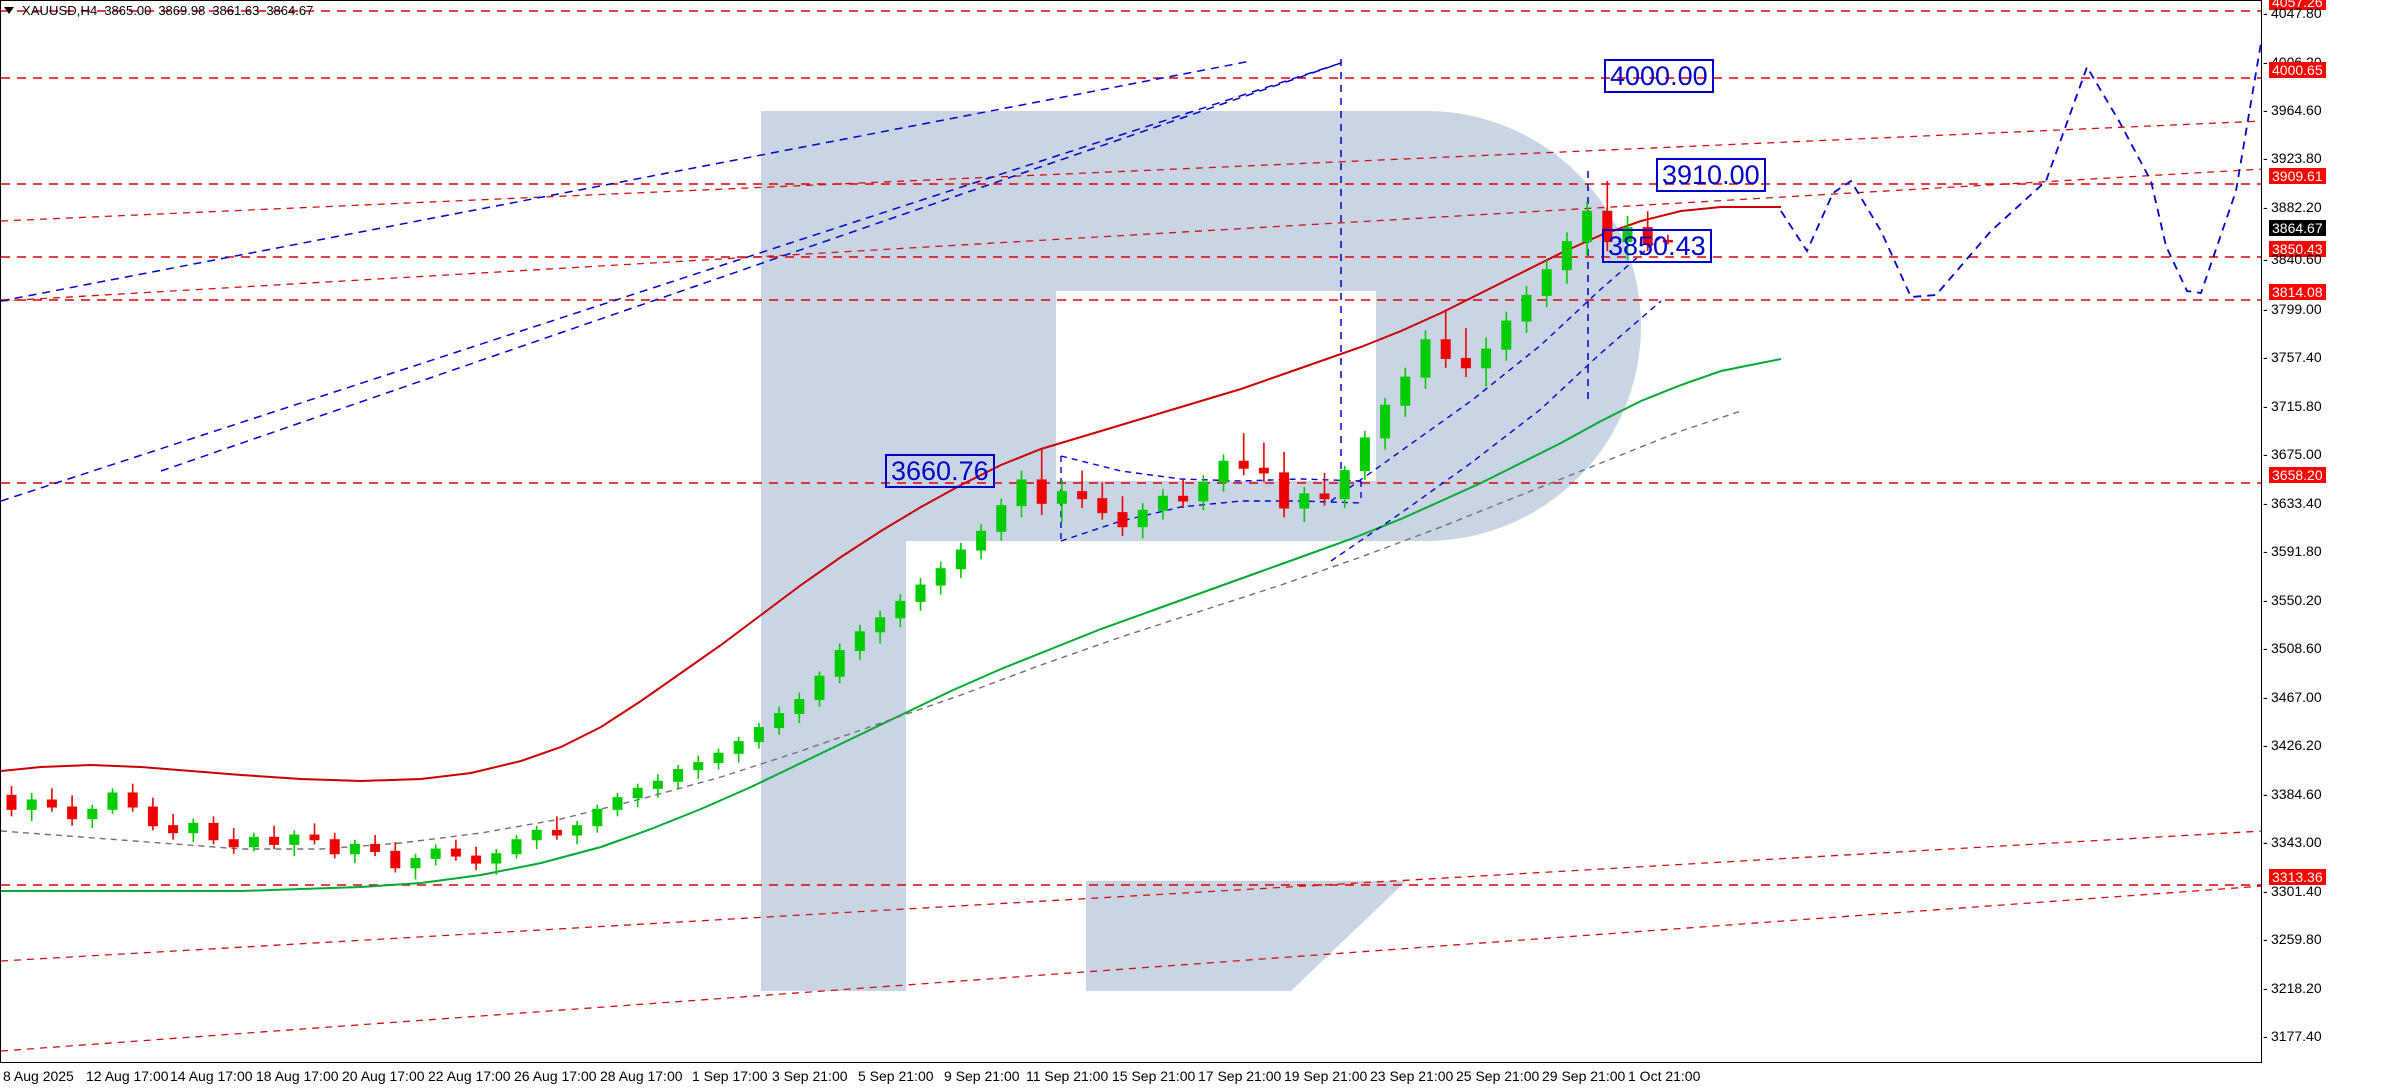 The width and height of the screenshot is (2392, 1090). Describe the element at coordinates (2296, 794) in the screenshot. I see `price-tick-label: 3384.60` at that location.